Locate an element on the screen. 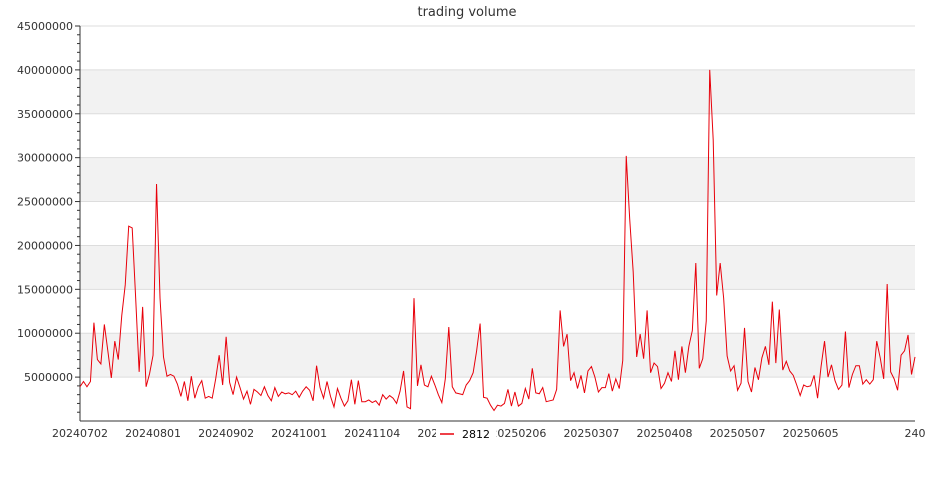 This screenshot has height=500, width=935. legend-label: 2812 is located at coordinates (476, 434).